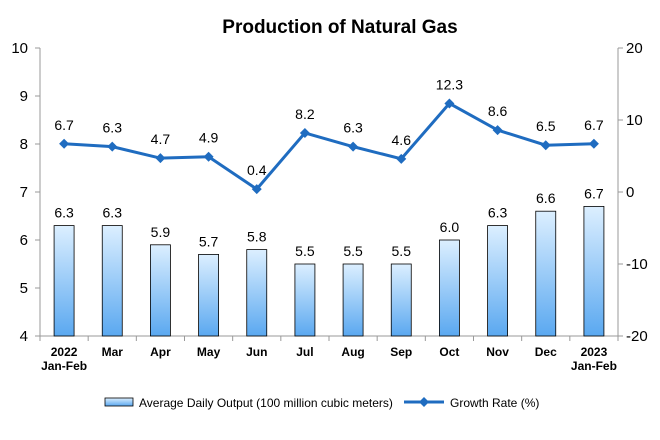 Image resolution: width=660 pixels, height=440 pixels. What do you see at coordinates (256, 352) in the screenshot?
I see `category-label: Jun` at bounding box center [256, 352].